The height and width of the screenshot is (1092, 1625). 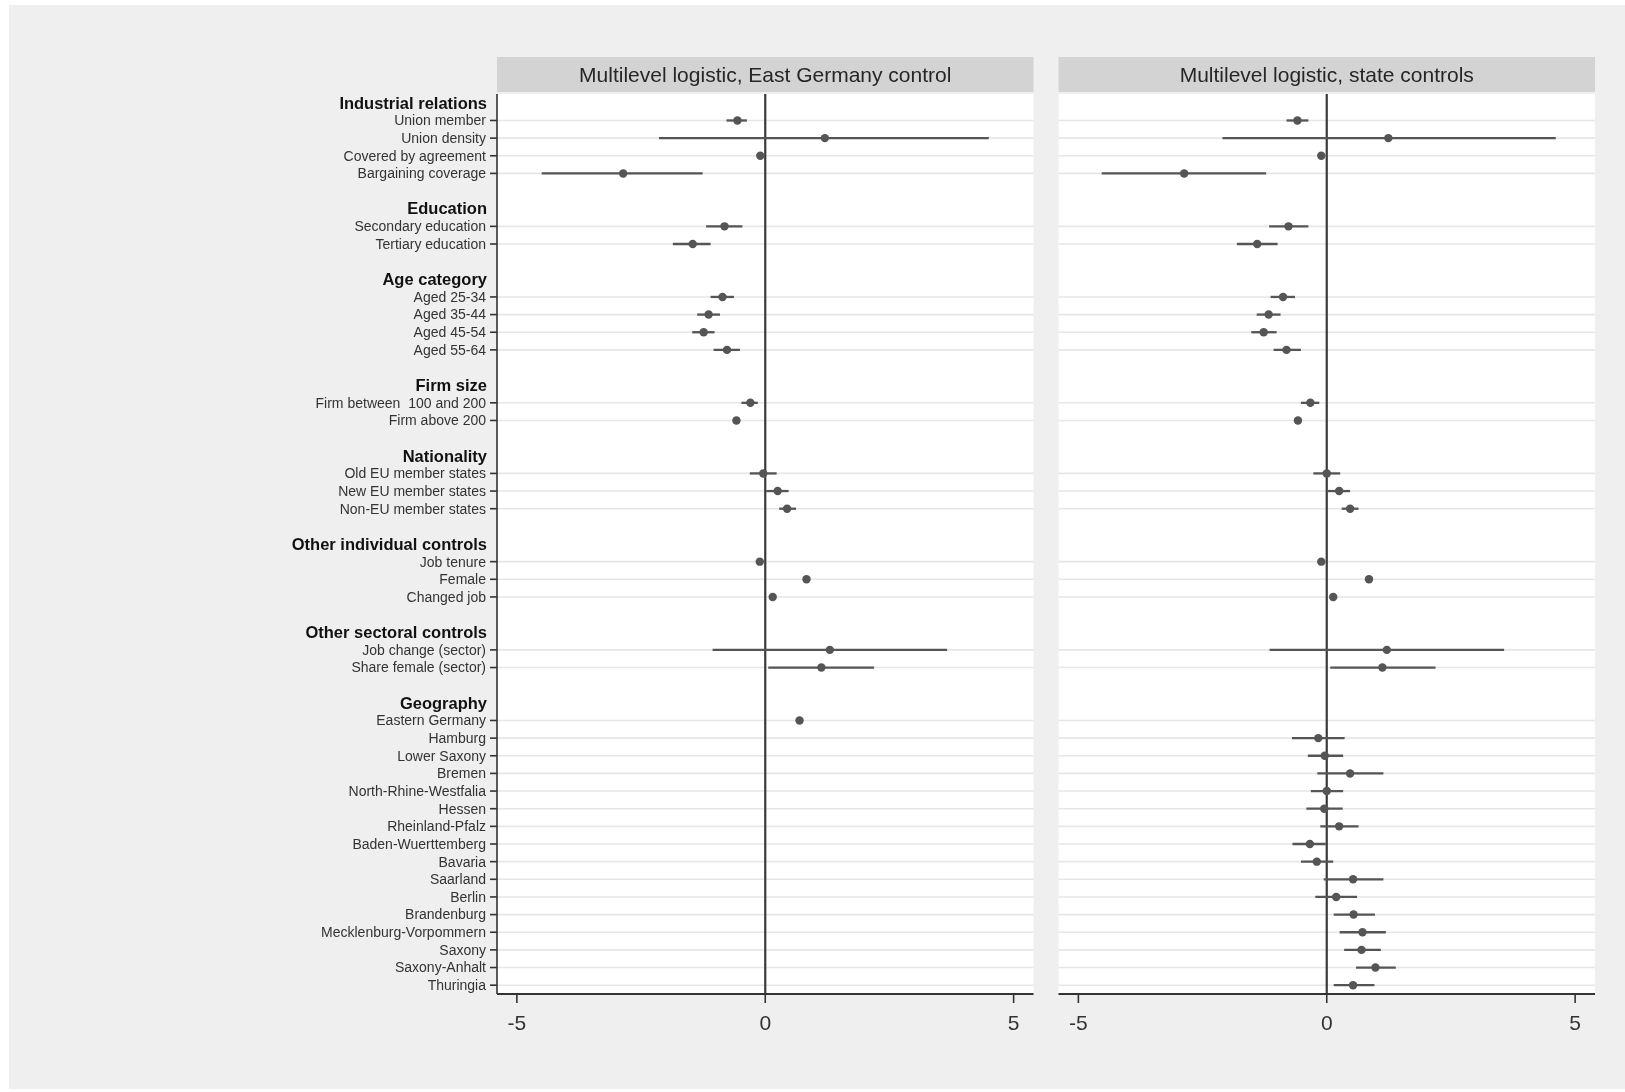 What do you see at coordinates (440, 967) in the screenshot?
I see `y-tick-label: Saxony-Anhalt` at bounding box center [440, 967].